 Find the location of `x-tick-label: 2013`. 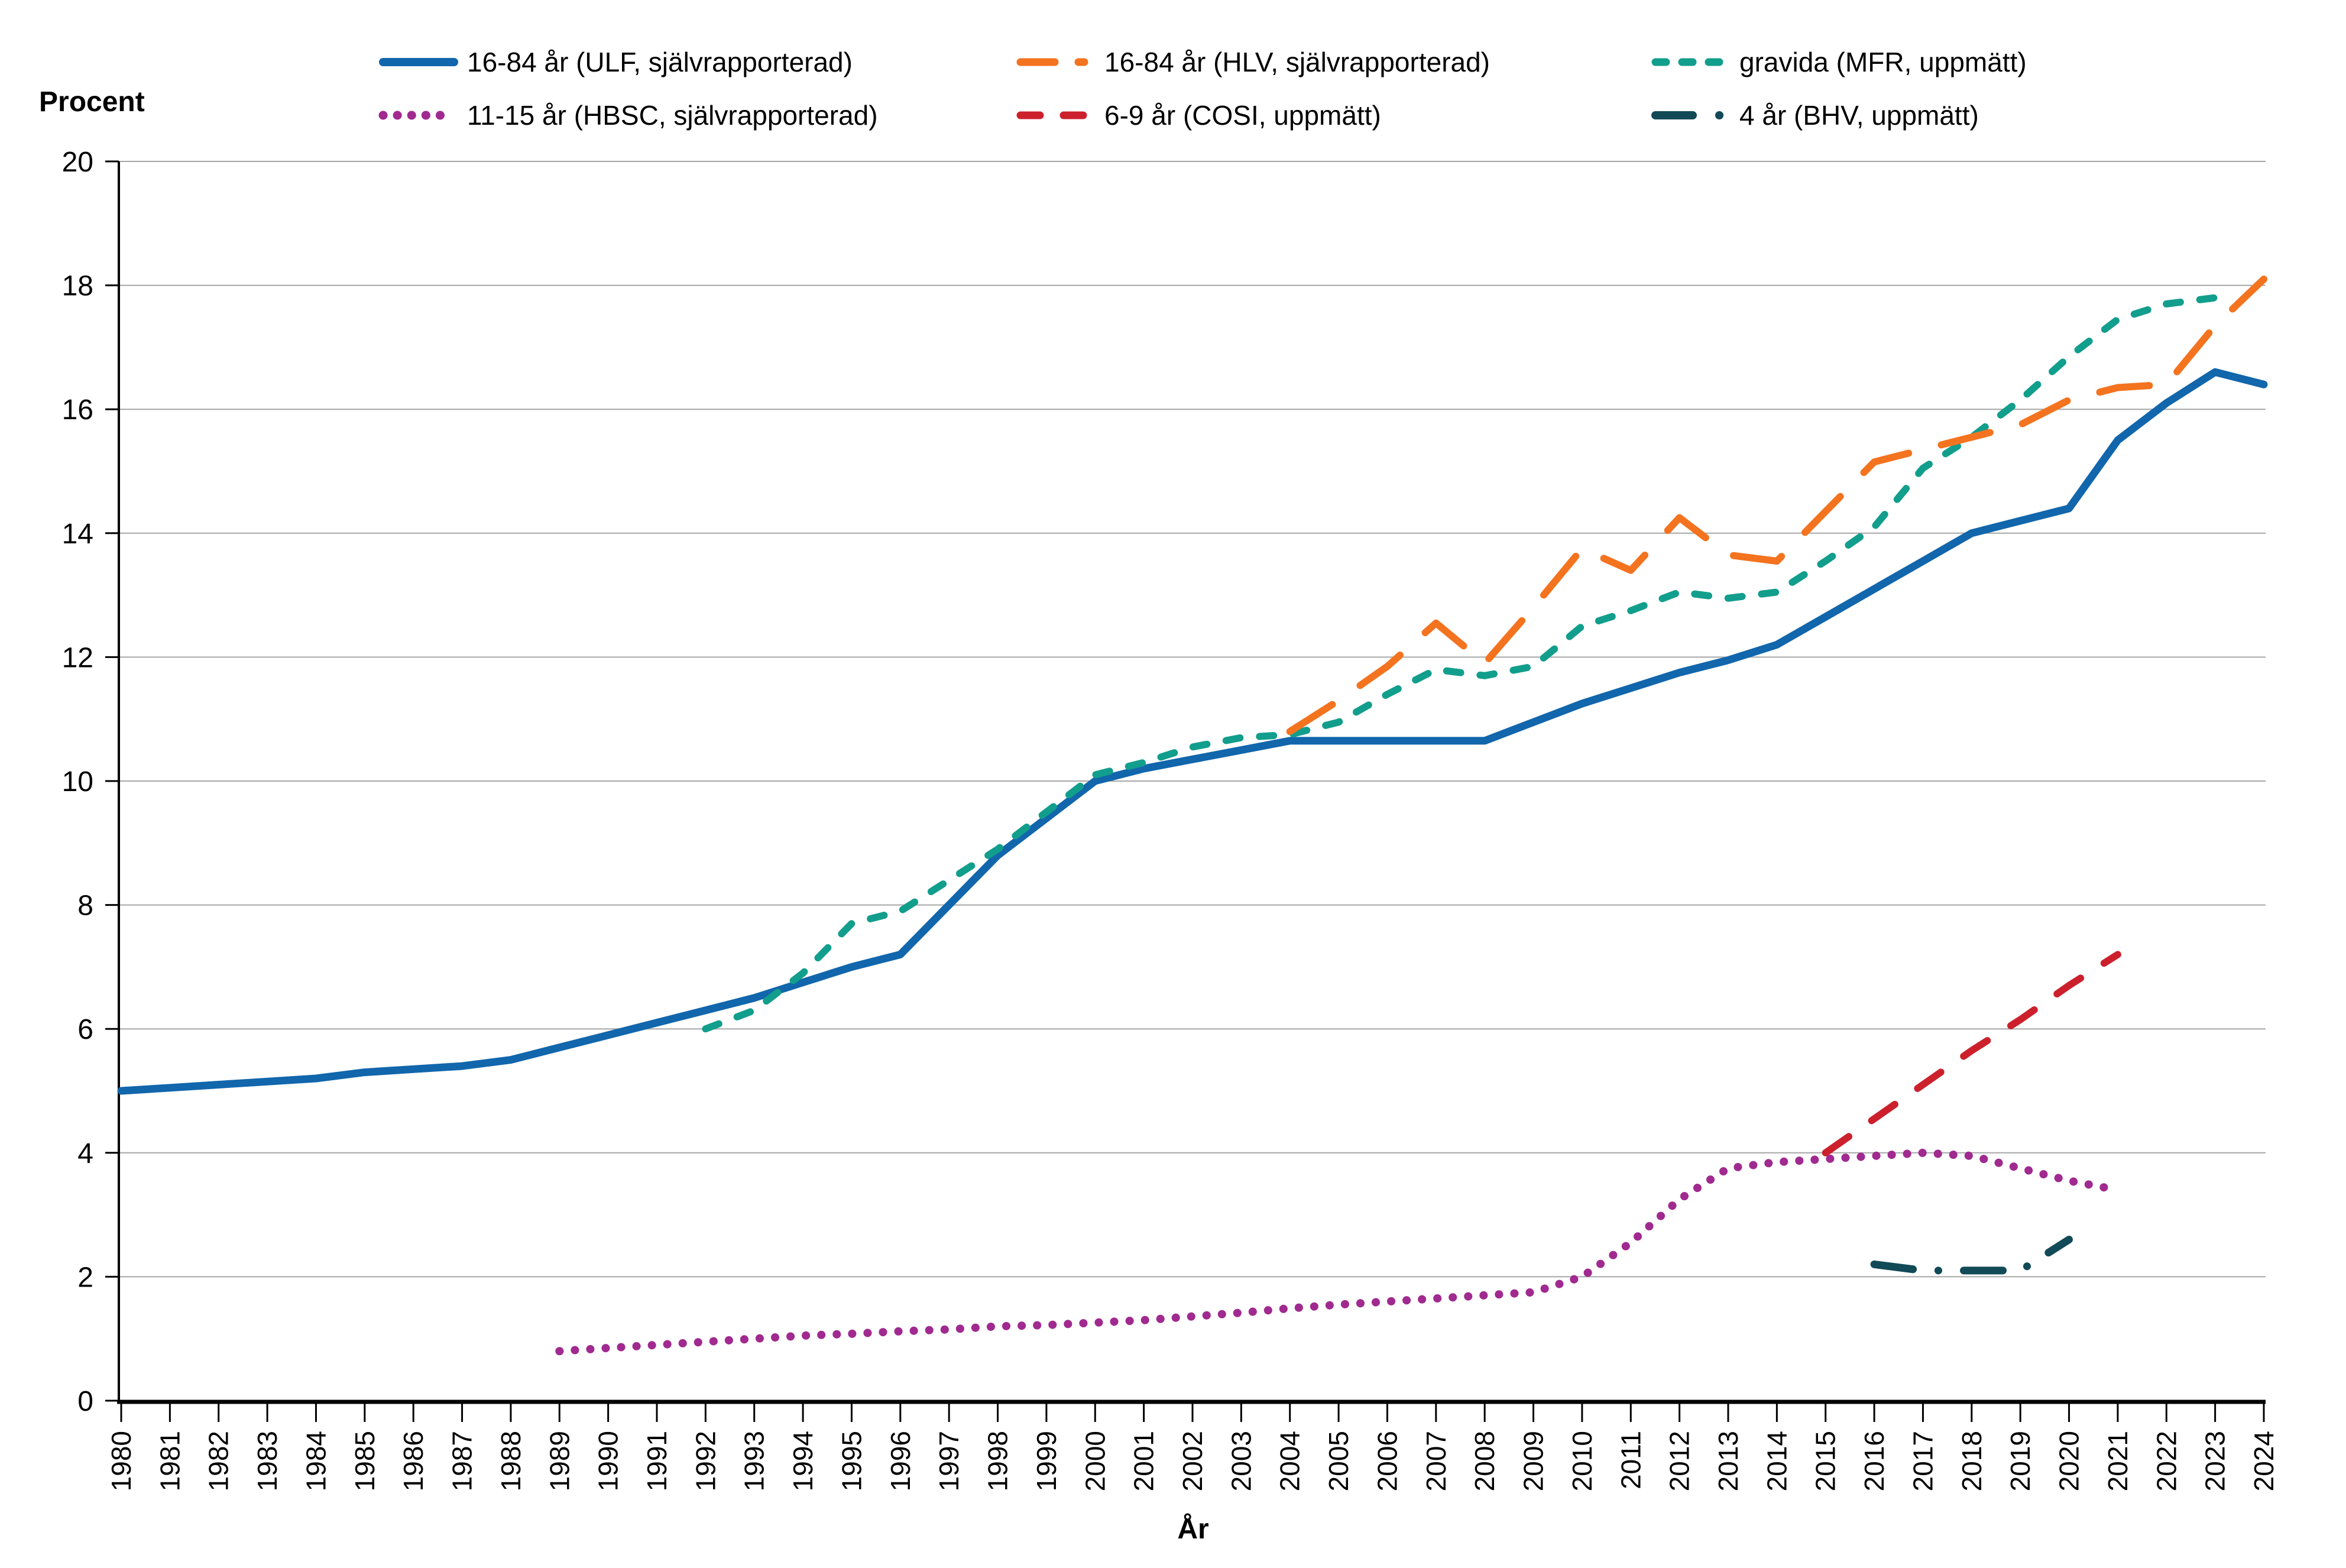

x-tick-label: 2013 is located at coordinates (1728, 1461).